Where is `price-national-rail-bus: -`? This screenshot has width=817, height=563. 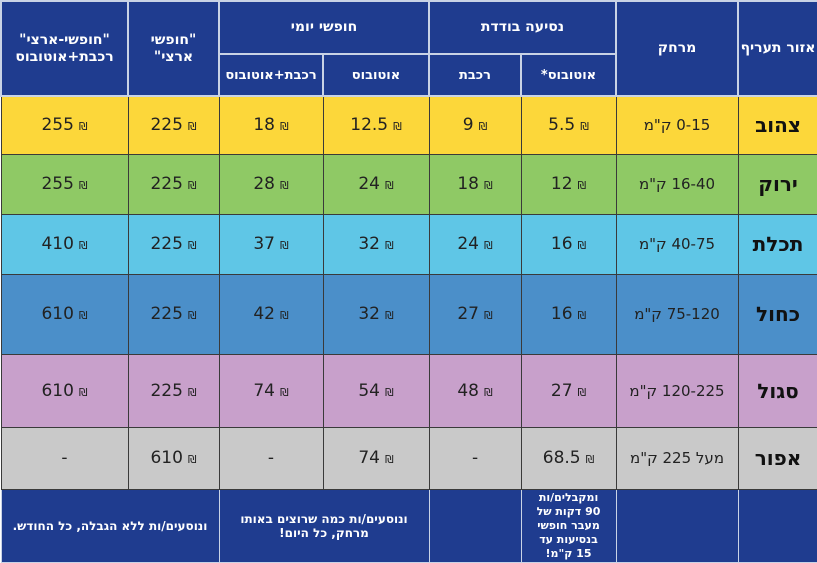
price-national-rail-bus: - is located at coordinates (64, 458).